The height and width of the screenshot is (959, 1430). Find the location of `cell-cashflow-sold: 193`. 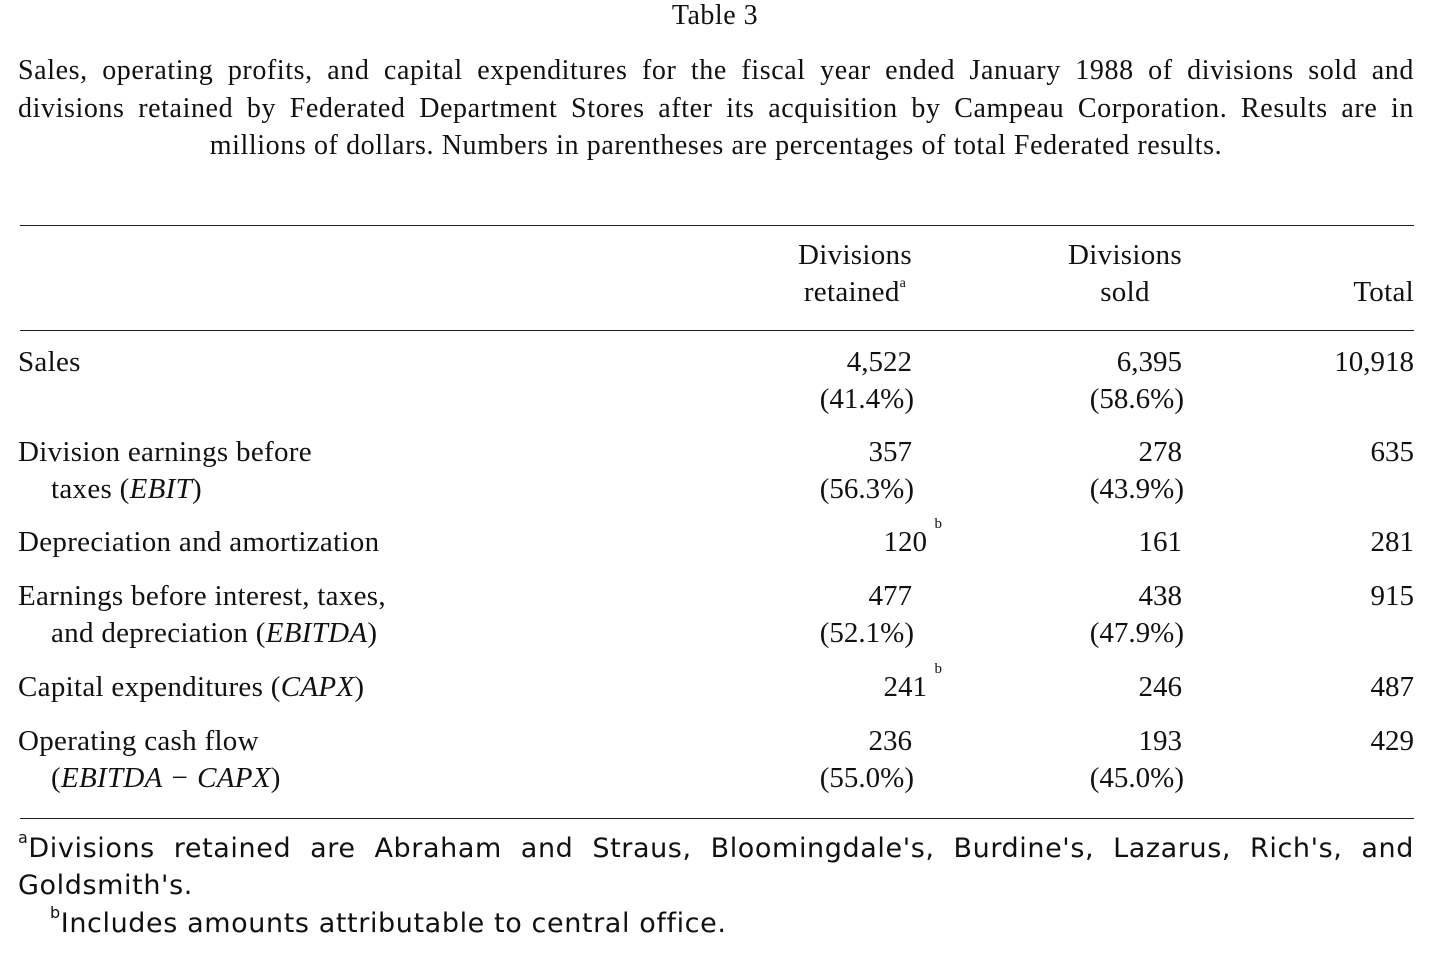

cell-cashflow-sold: 193 is located at coordinates (1160, 741).